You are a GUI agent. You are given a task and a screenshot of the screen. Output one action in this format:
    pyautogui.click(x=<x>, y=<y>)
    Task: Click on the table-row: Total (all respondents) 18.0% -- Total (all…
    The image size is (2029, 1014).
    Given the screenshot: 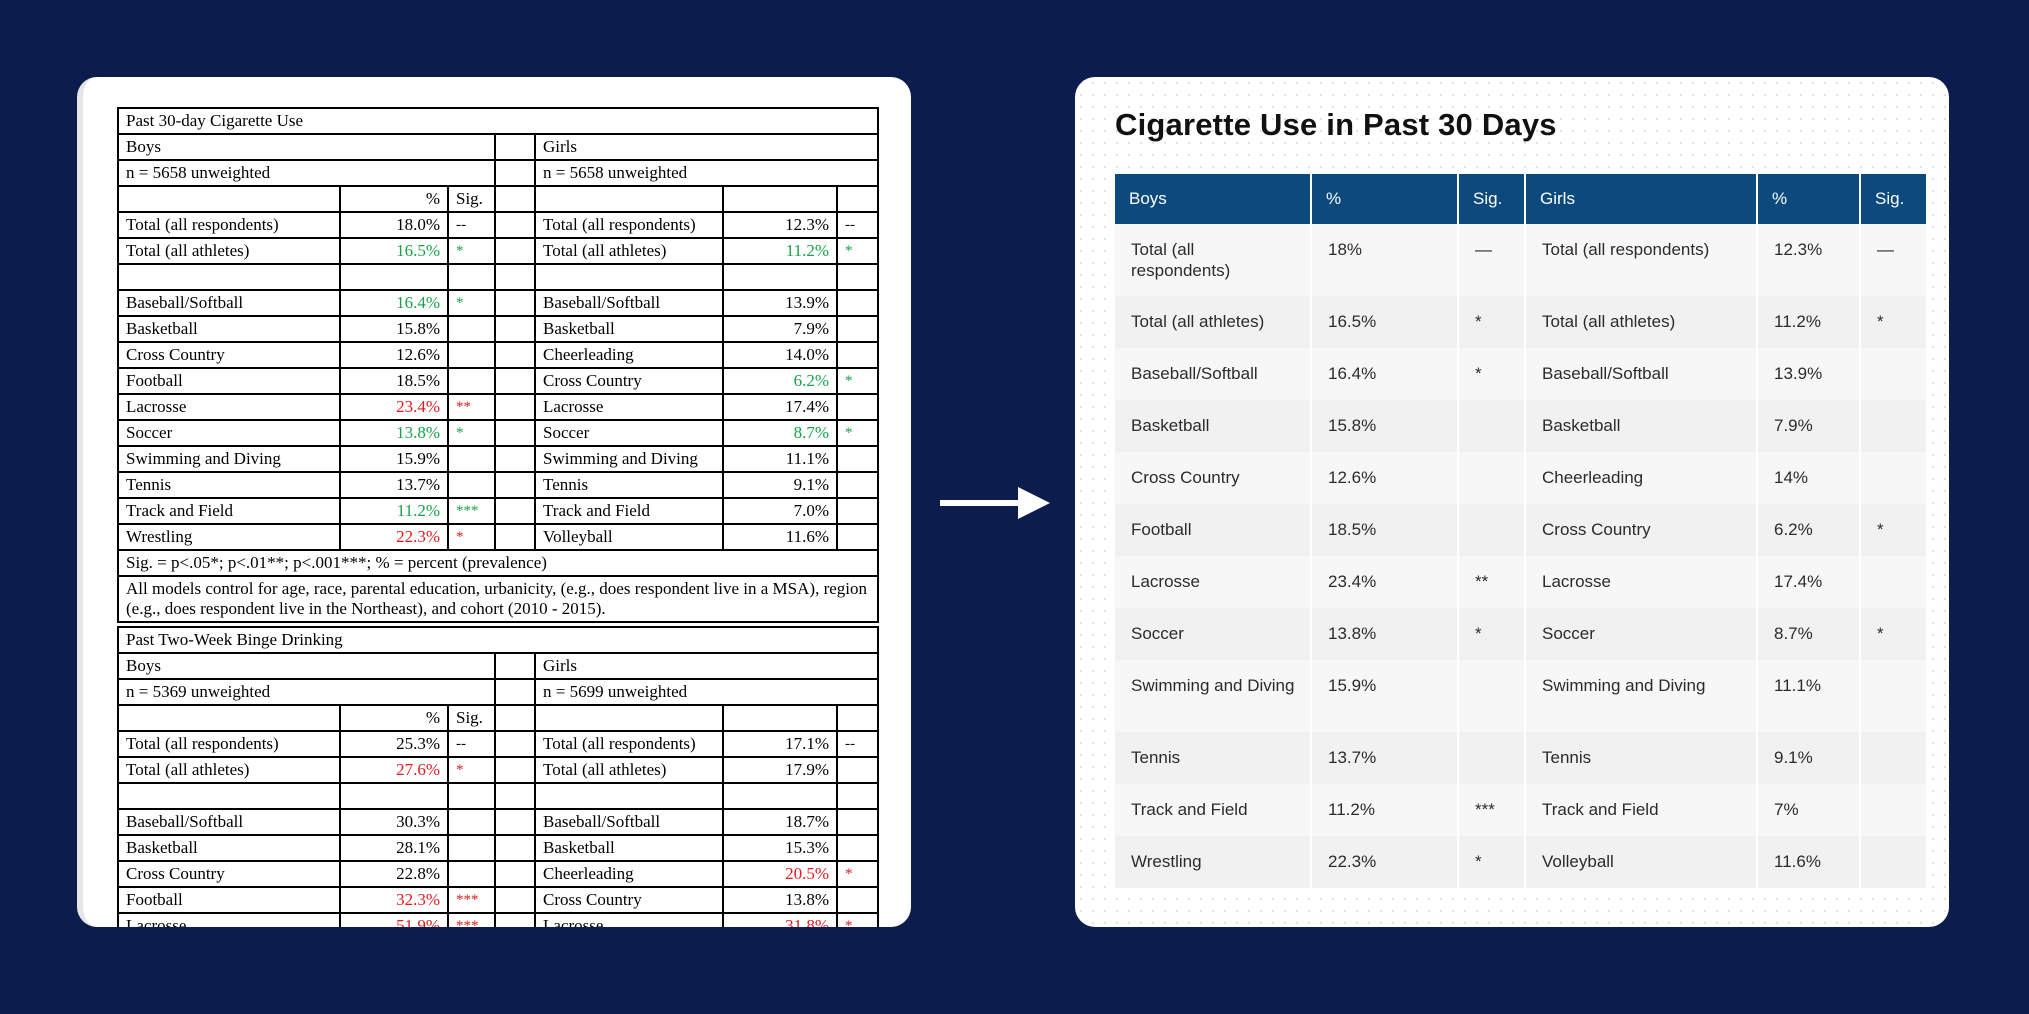 What is the action you would take?
    pyautogui.click(x=498, y=225)
    